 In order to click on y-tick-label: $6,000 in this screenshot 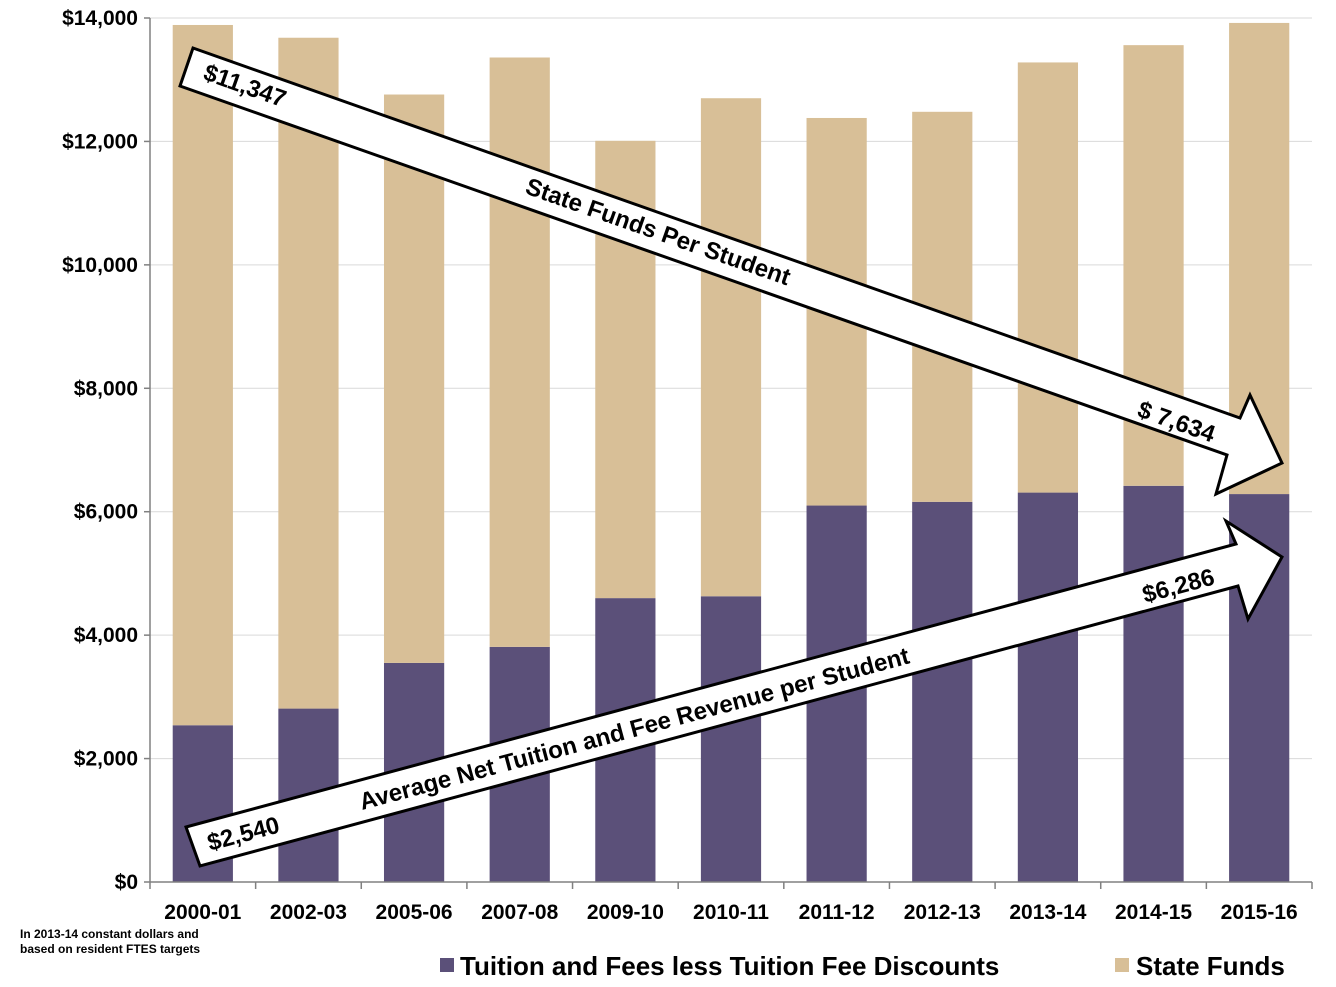, I will do `click(106, 512)`.